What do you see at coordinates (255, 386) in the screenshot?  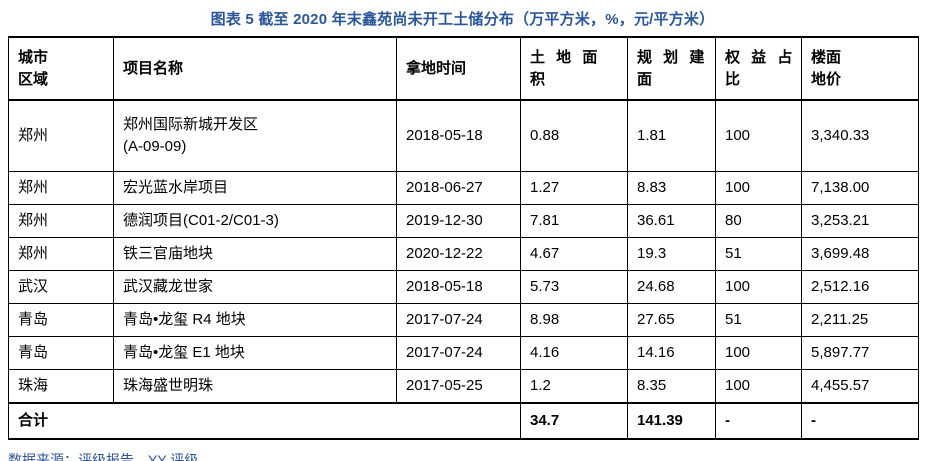 I see `cell-project: 珠海盛世明珠` at bounding box center [255, 386].